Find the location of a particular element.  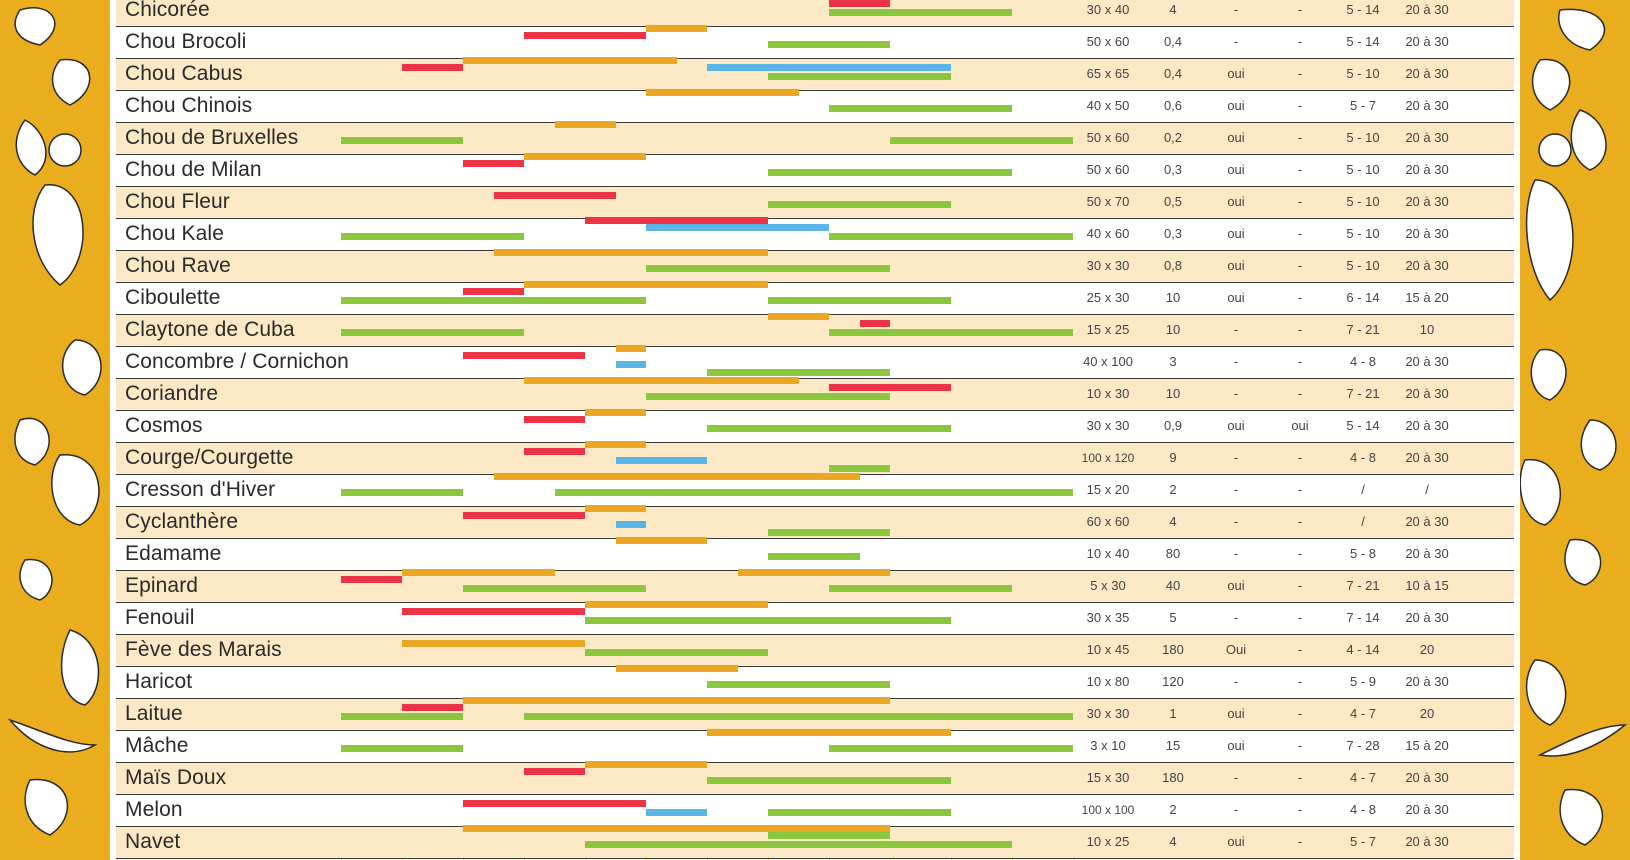

cell-germ-days: 4 - 7 is located at coordinates (1362, 777).